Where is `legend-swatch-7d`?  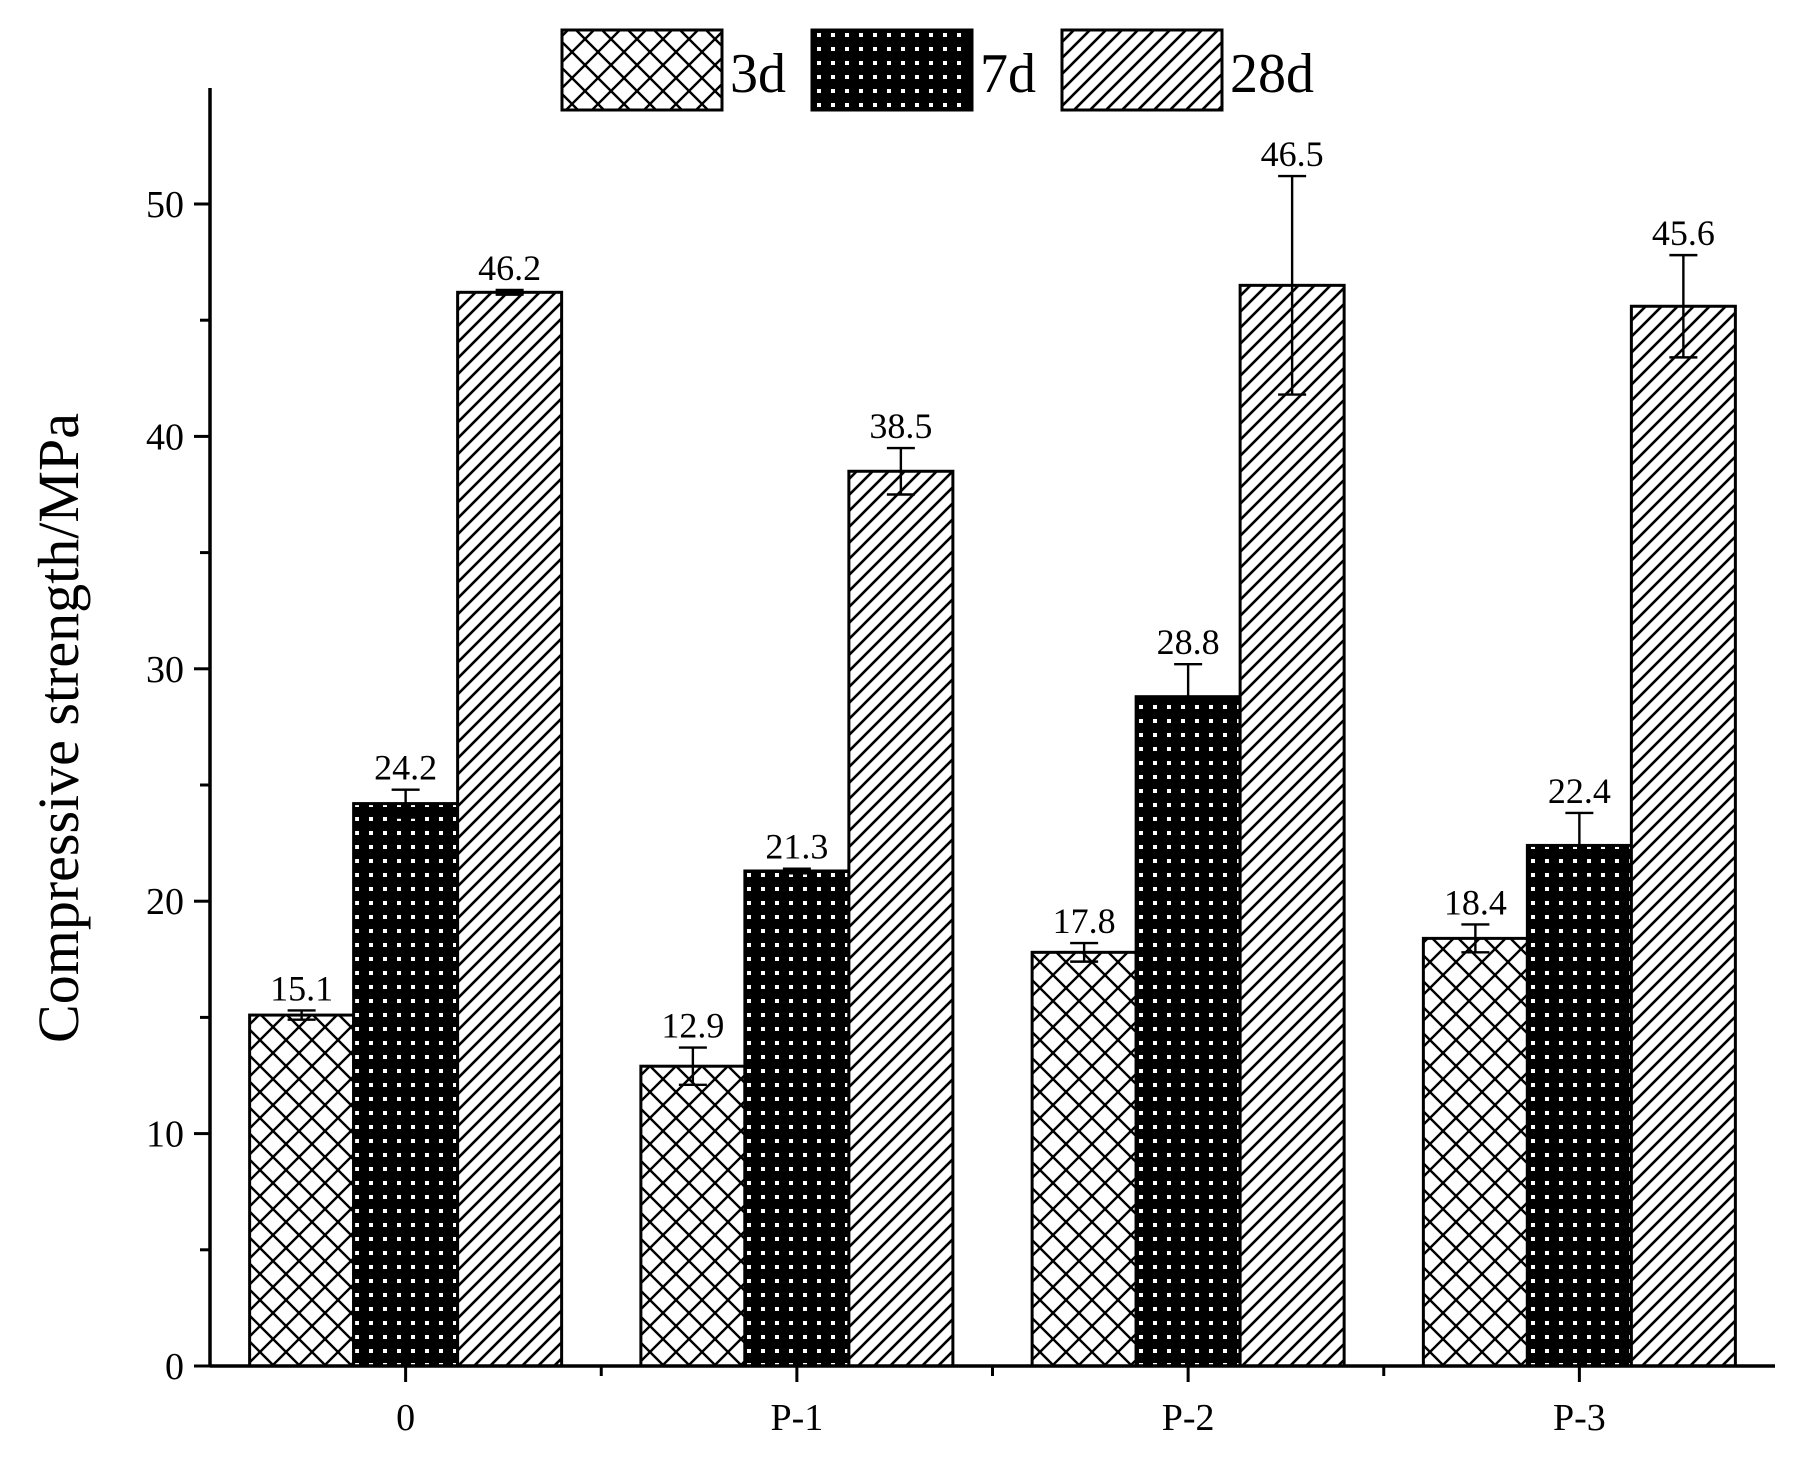
legend-swatch-7d is located at coordinates (892, 70).